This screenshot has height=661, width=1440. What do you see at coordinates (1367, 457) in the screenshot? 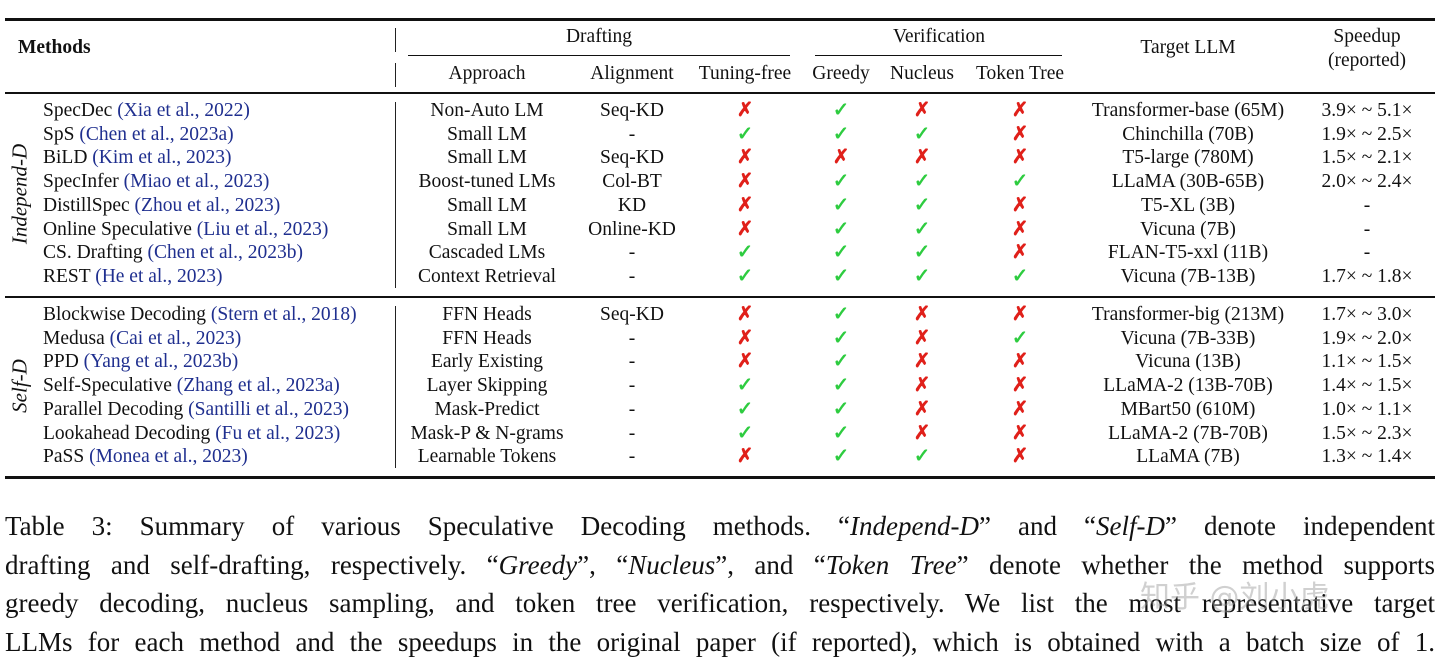
I see `speedup-cell: 1.3× ~ 1.4×` at bounding box center [1367, 457].